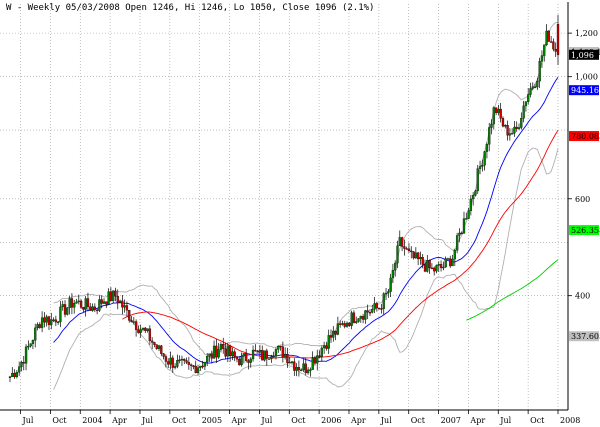 Image resolution: width=600 pixels, height=427 pixels. What do you see at coordinates (584, 230) in the screenshot?
I see `price-tag-box` at bounding box center [584, 230].